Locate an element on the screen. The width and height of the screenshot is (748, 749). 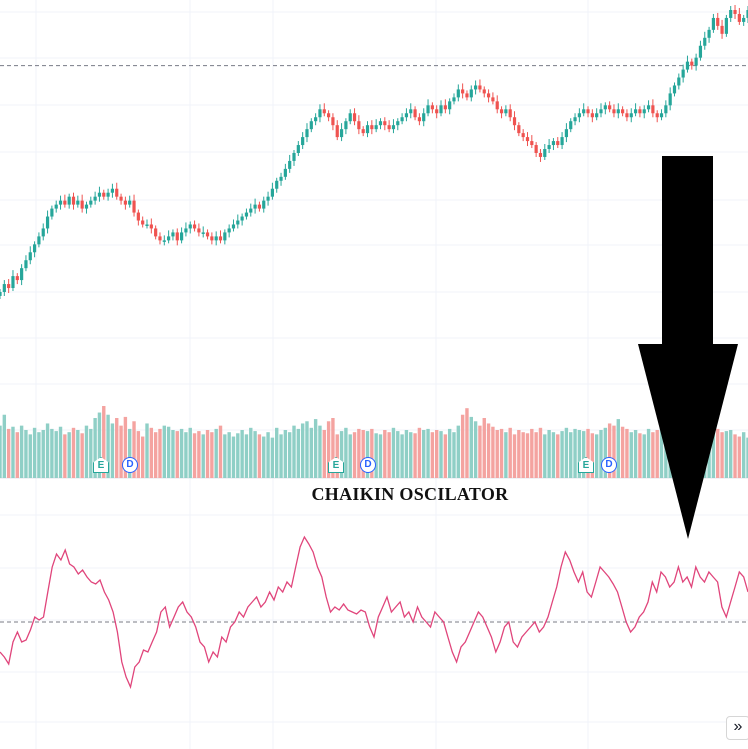
arrow-shaft is located at coordinates (687, 250).